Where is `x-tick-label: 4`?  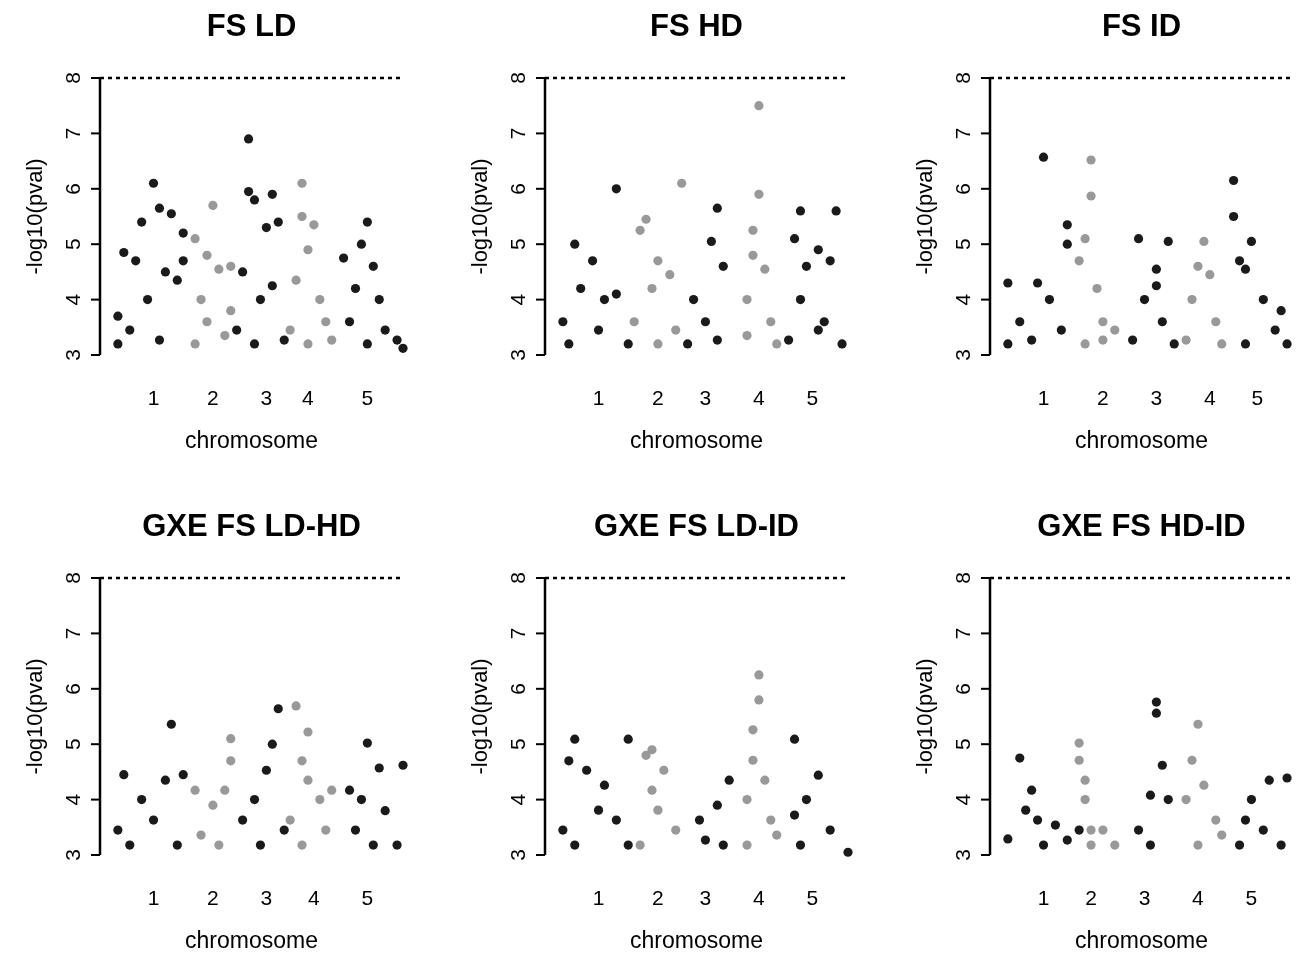
x-tick-label: 4 is located at coordinates (308, 397).